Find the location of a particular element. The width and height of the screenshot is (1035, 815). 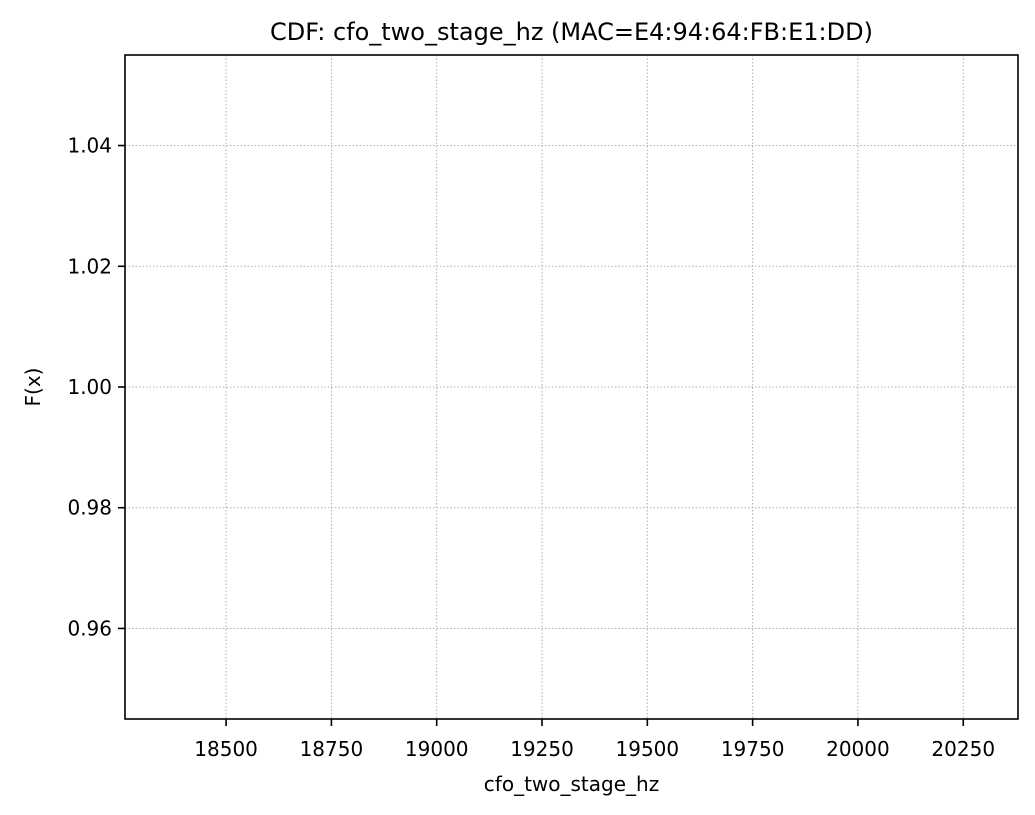

x-axis-label: cfo_two_stage_hz is located at coordinates (571, 784).